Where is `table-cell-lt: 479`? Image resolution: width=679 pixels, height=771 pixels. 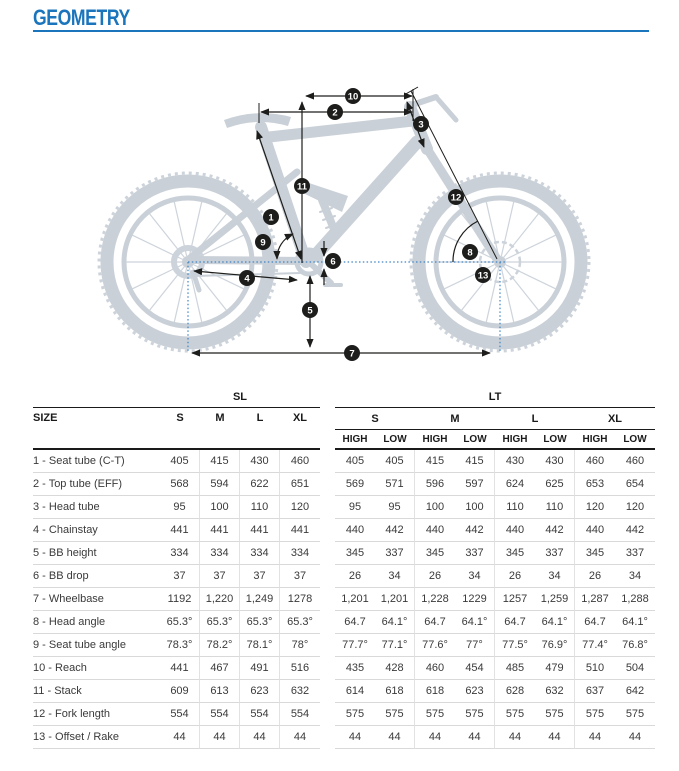
table-cell-lt: 479 is located at coordinates (555, 668).